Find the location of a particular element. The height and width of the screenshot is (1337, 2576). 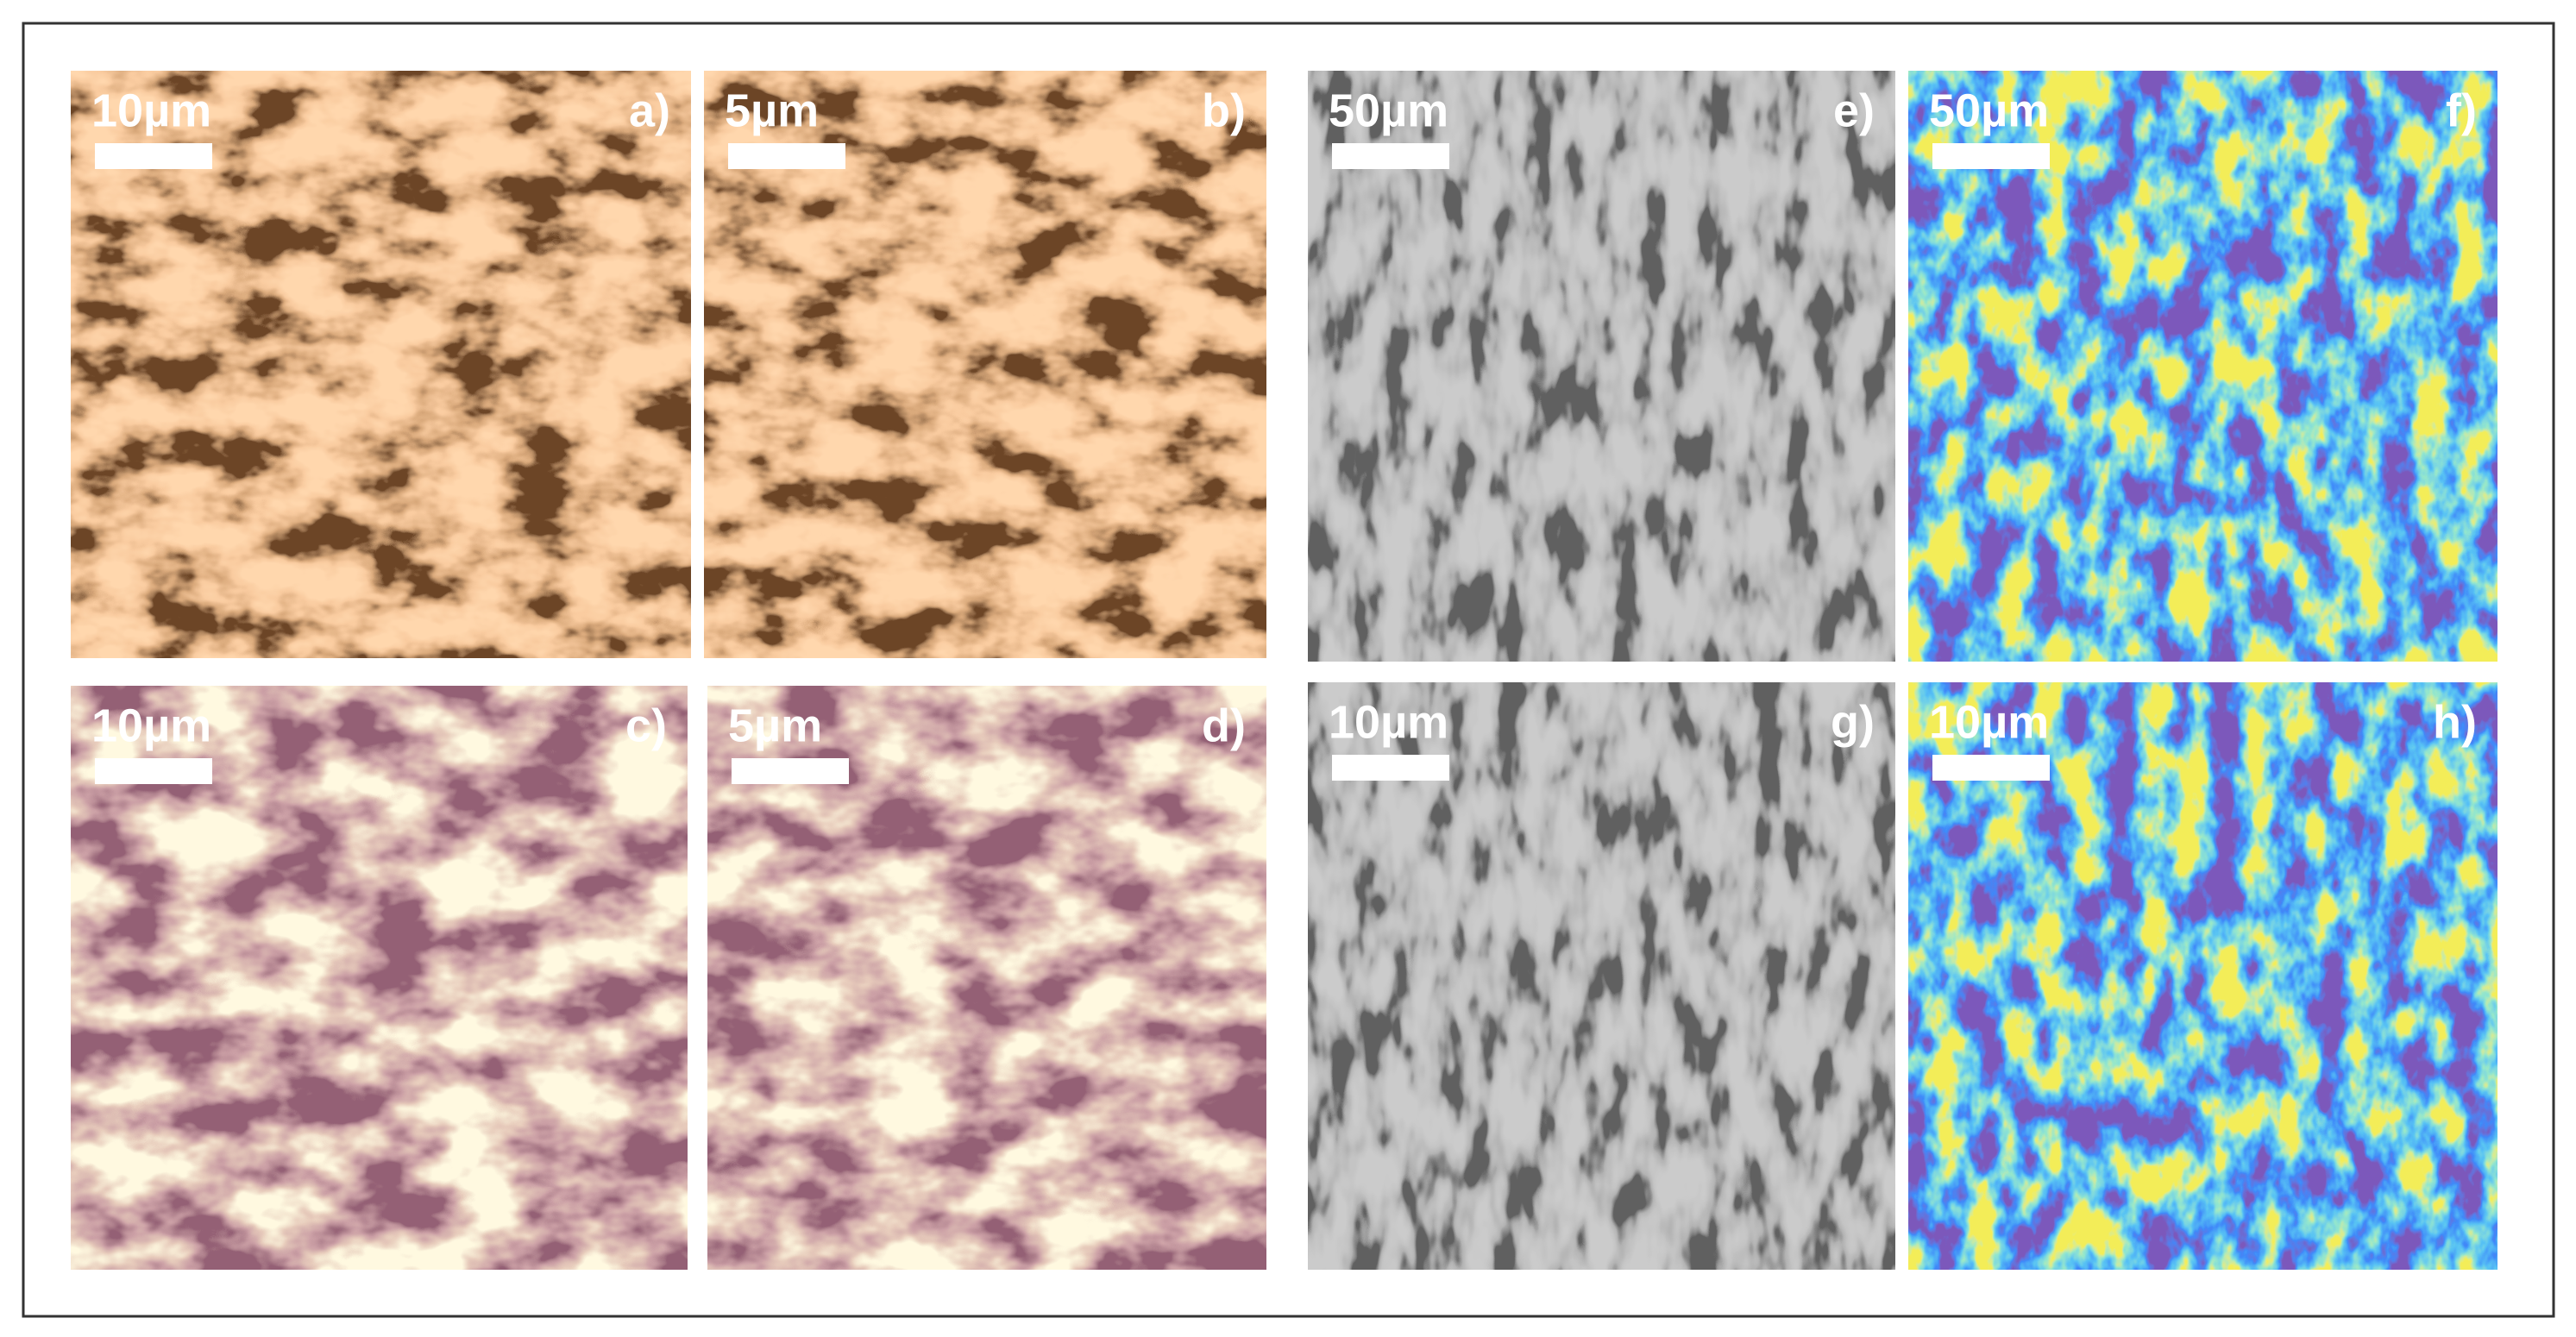

panel-label: c) is located at coordinates (646, 726).